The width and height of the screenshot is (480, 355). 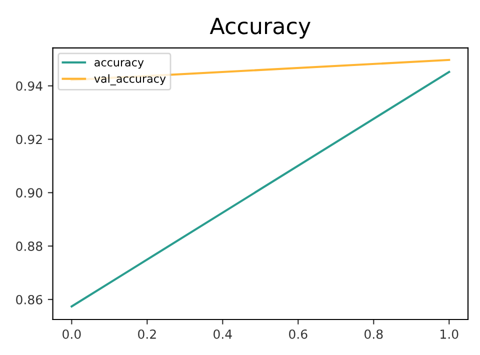 I want to click on x-tick-label: 0.6, so click(x=298, y=334).